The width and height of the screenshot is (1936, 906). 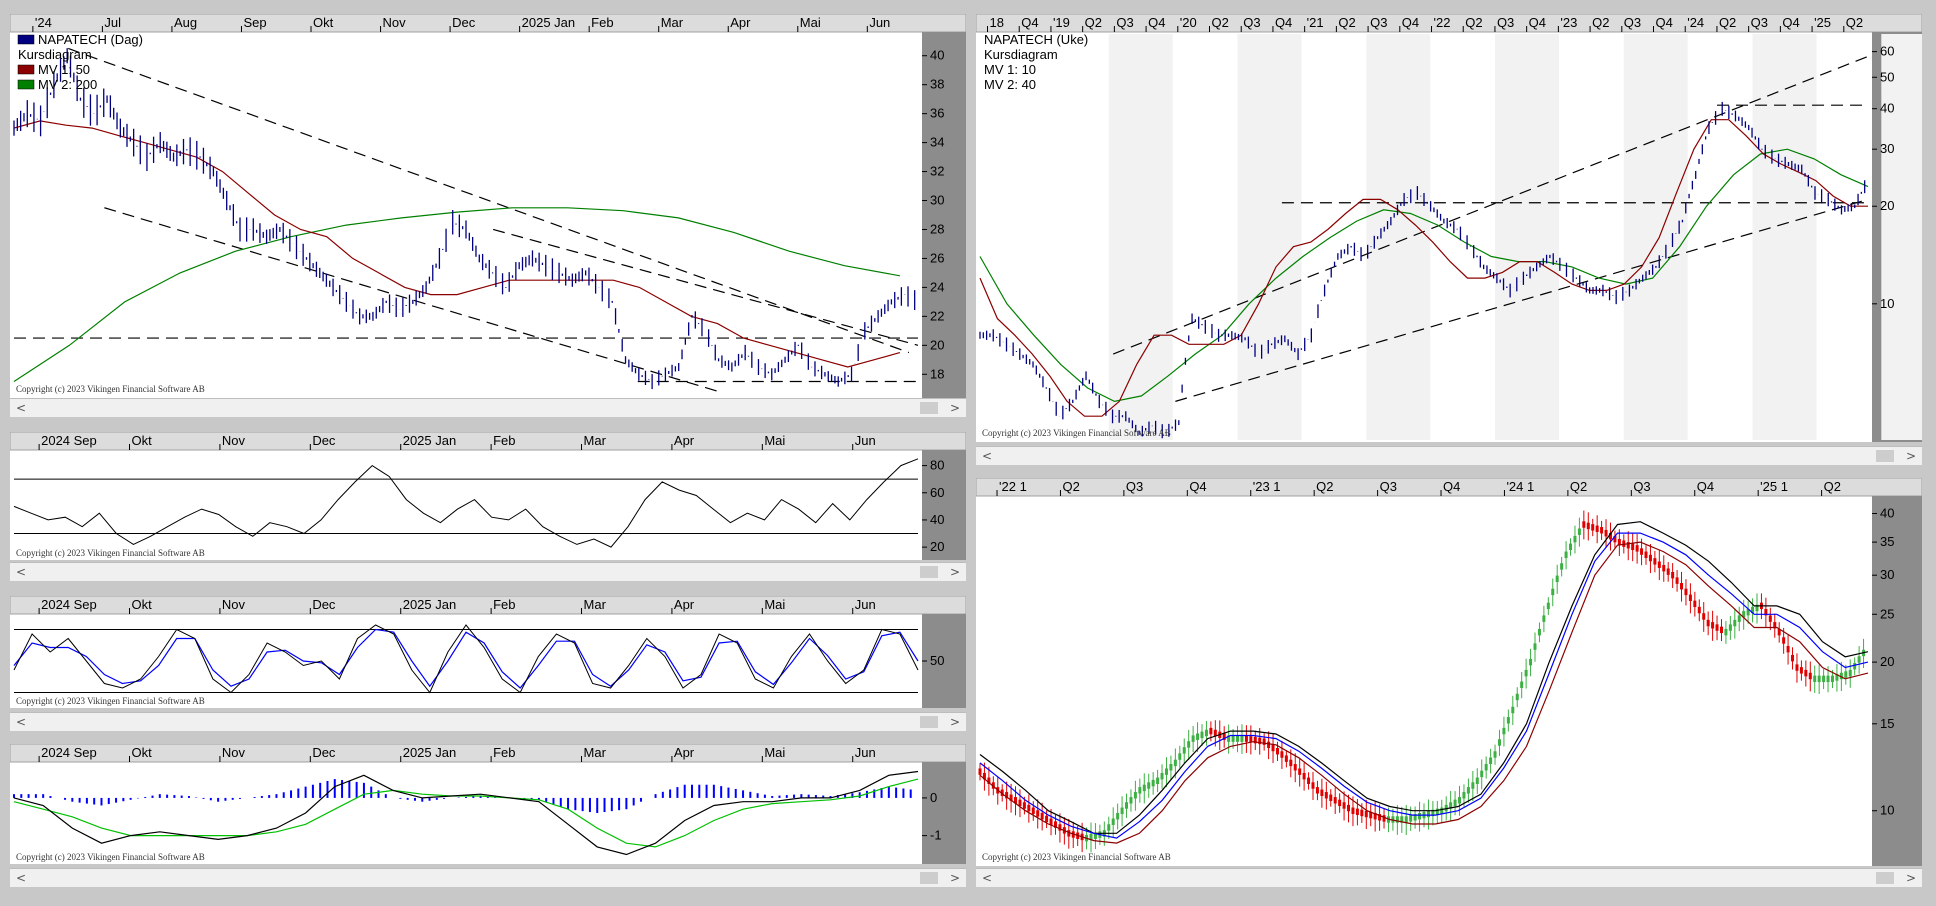 I want to click on legend-entry: MV 2: 40, so click(x=1010, y=84).